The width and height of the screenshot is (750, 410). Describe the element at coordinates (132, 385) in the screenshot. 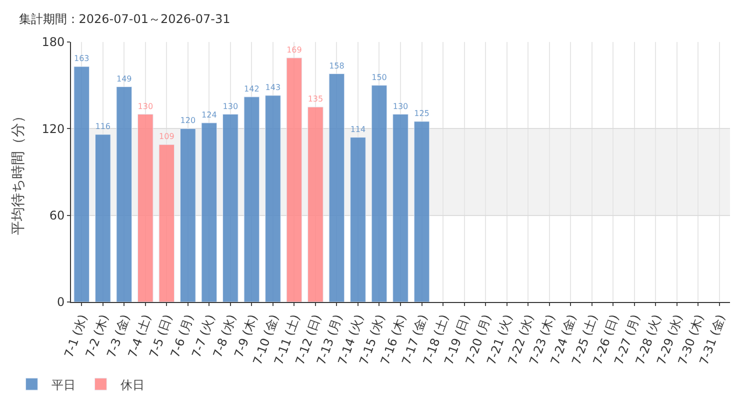

I see `legend-label: 休日` at that location.